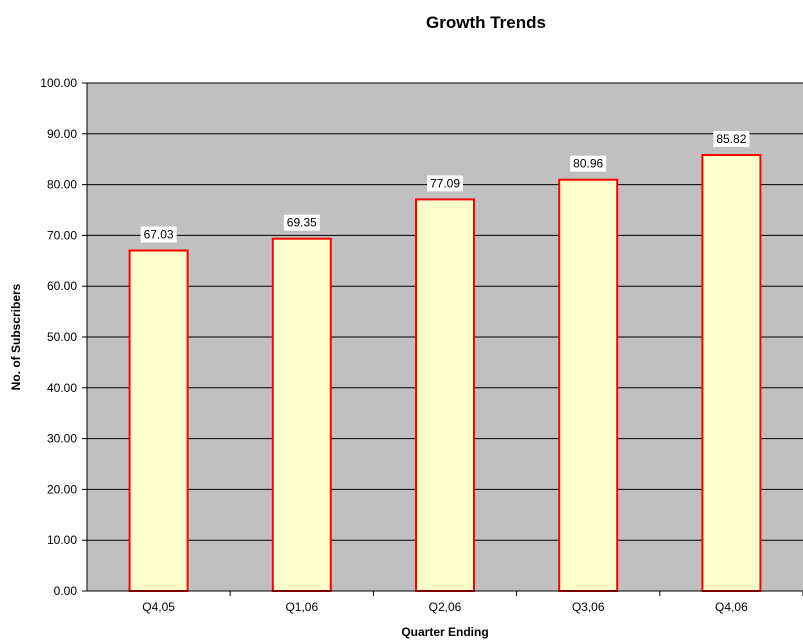  What do you see at coordinates (58, 83) in the screenshot?
I see `y-tick-label: 100.00` at bounding box center [58, 83].